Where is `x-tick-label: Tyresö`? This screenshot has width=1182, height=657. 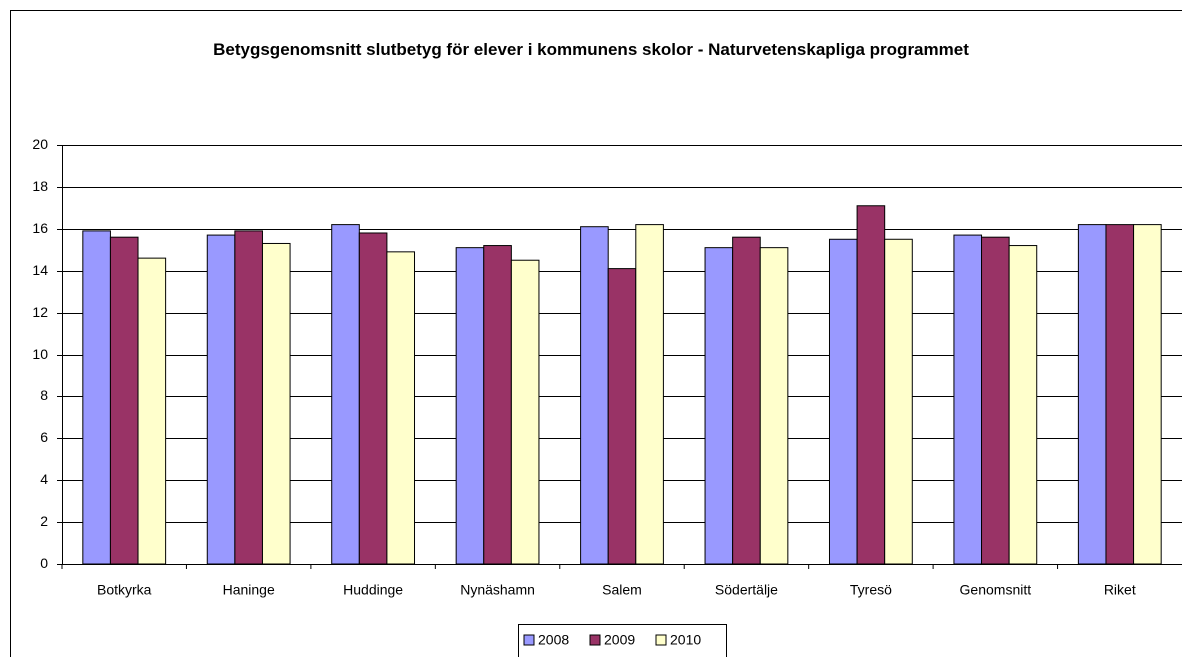 x-tick-label: Tyresö is located at coordinates (871, 590).